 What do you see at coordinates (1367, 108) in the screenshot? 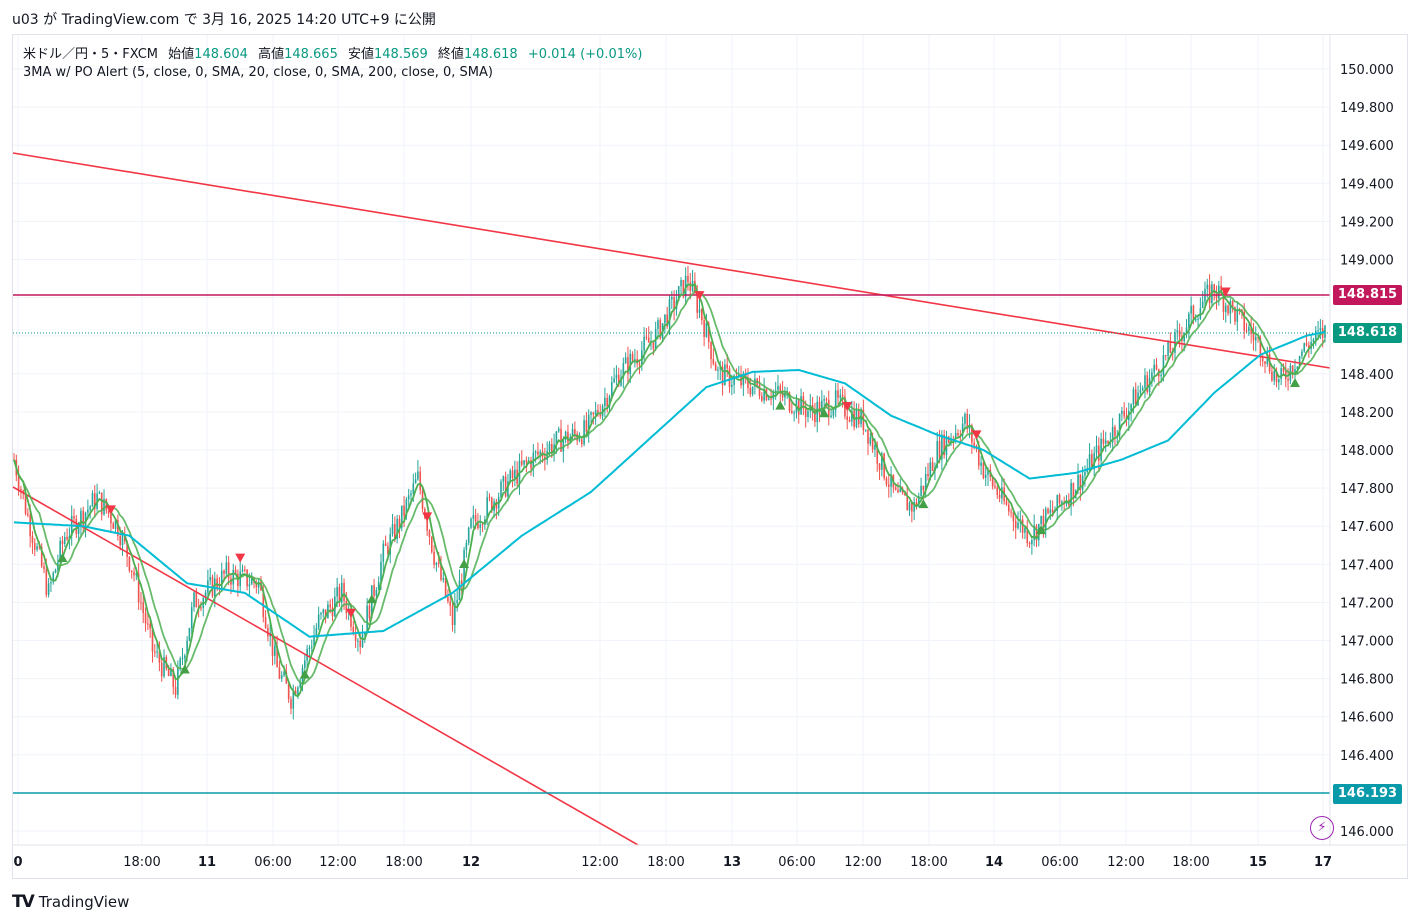
I see `price-tick-label: 149.800` at bounding box center [1367, 108].